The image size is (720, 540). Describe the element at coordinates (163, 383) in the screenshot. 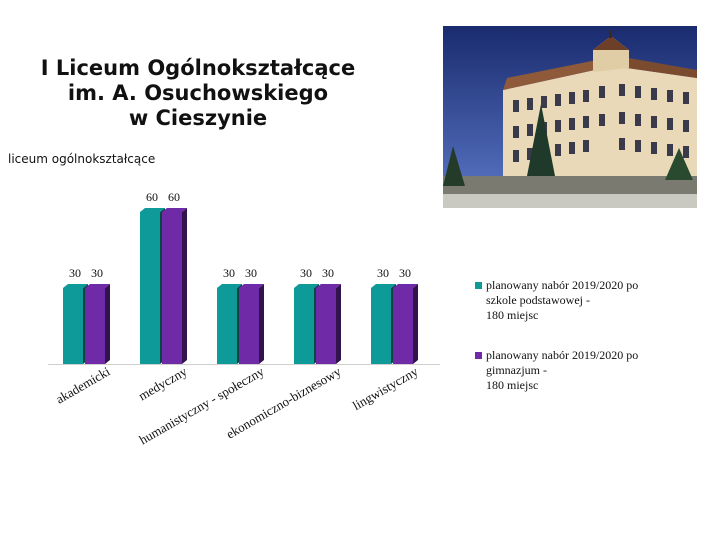

I see `category-label: medyczny` at that location.